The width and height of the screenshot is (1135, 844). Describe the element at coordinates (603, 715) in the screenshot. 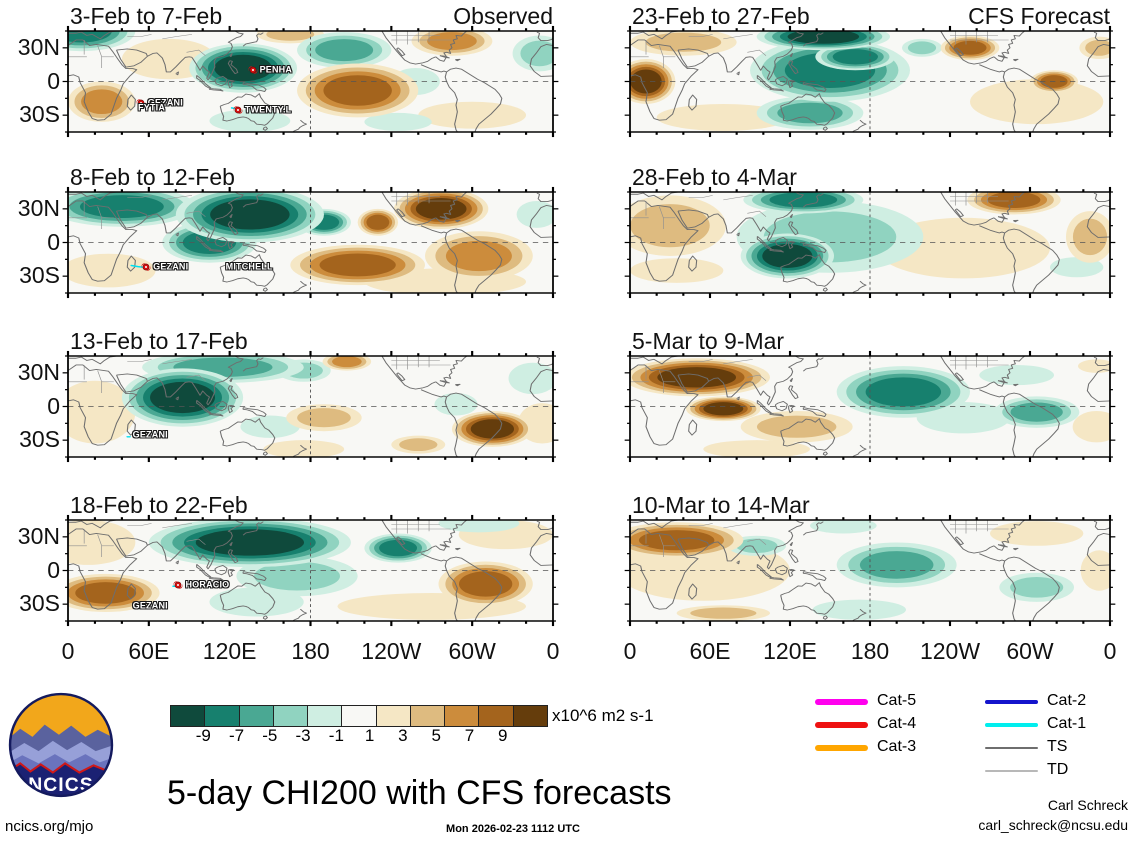

I see `colorbar-unit-label: x10^6 m2 s-1` at that location.